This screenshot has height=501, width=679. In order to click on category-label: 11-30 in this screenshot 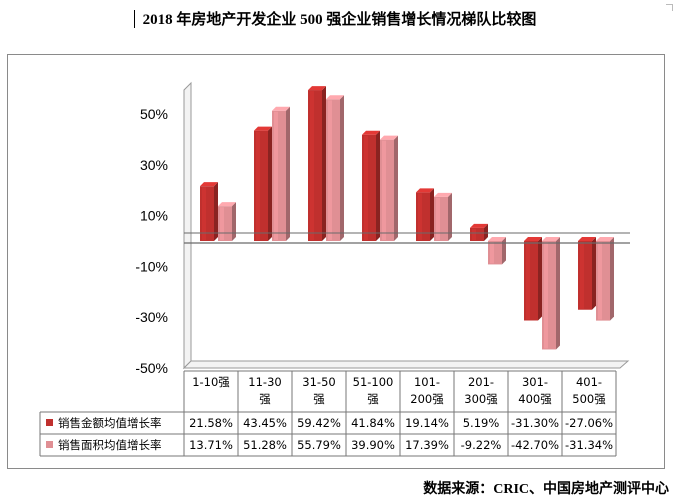, I will do `click(264, 382)`.